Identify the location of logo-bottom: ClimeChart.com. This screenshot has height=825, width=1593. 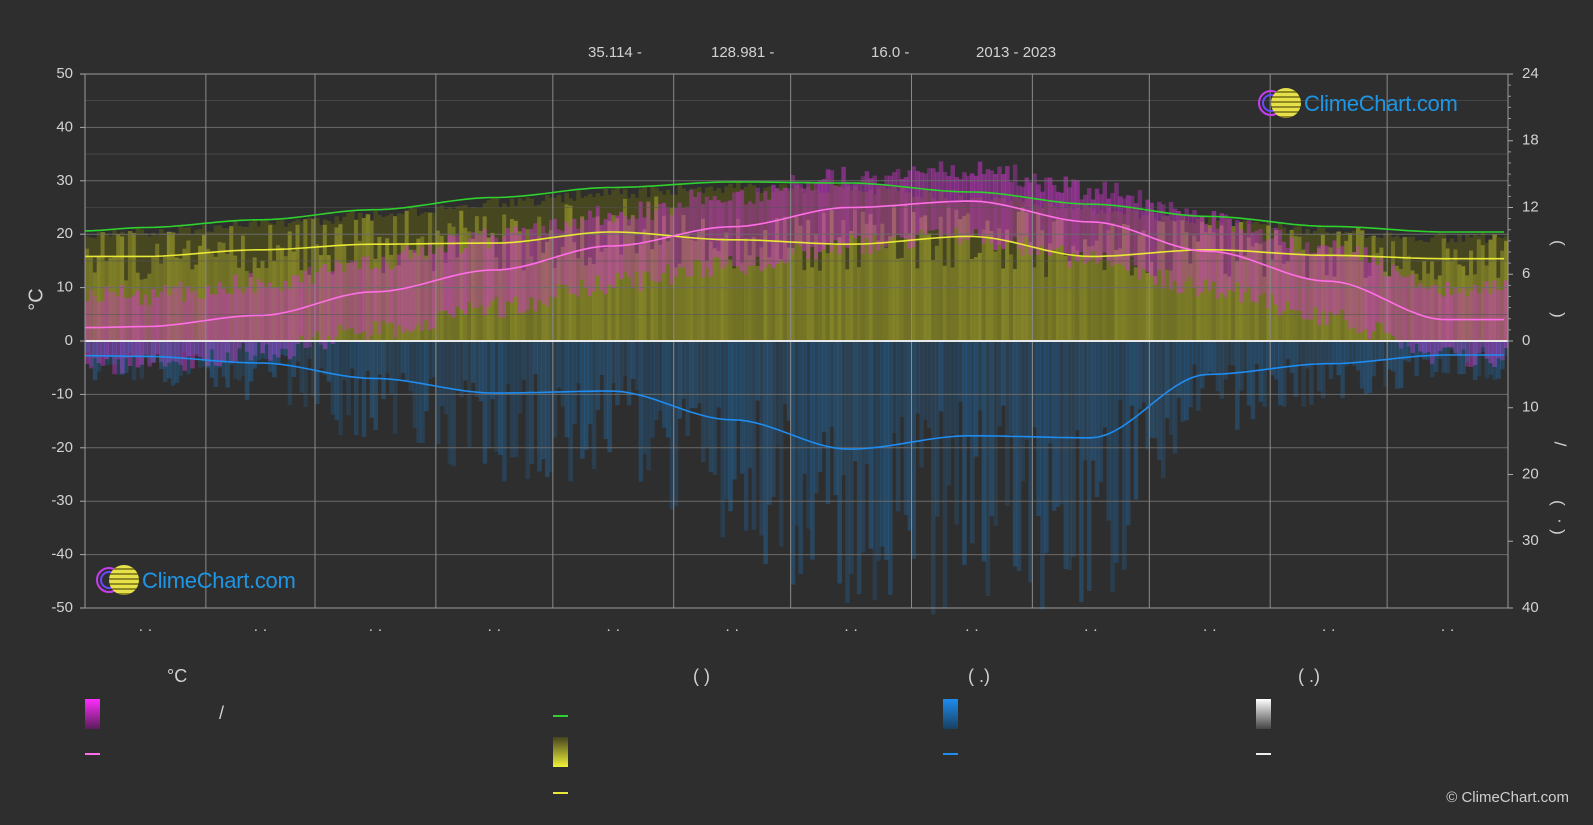
(196, 581).